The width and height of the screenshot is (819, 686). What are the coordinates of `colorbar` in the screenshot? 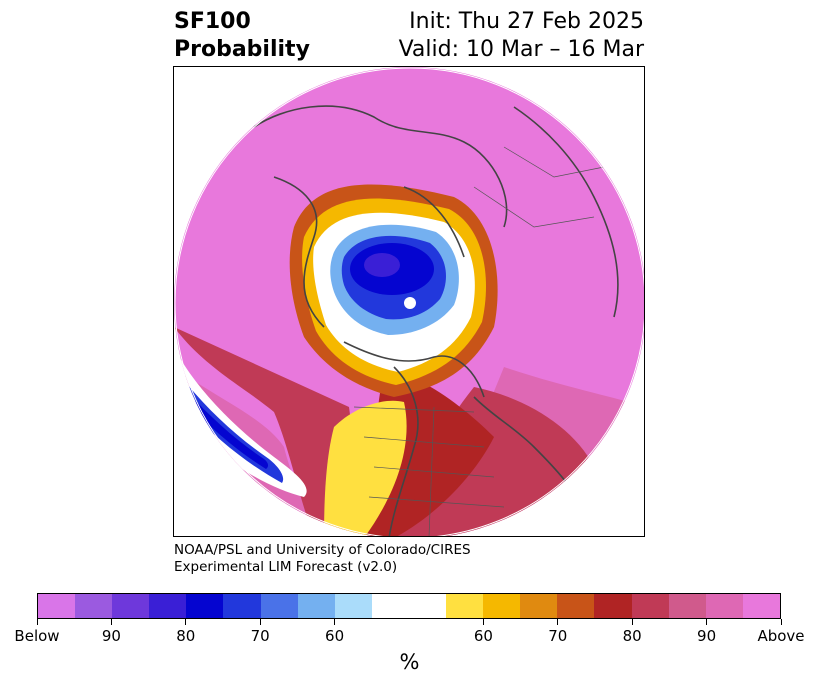 It's located at (409, 606).